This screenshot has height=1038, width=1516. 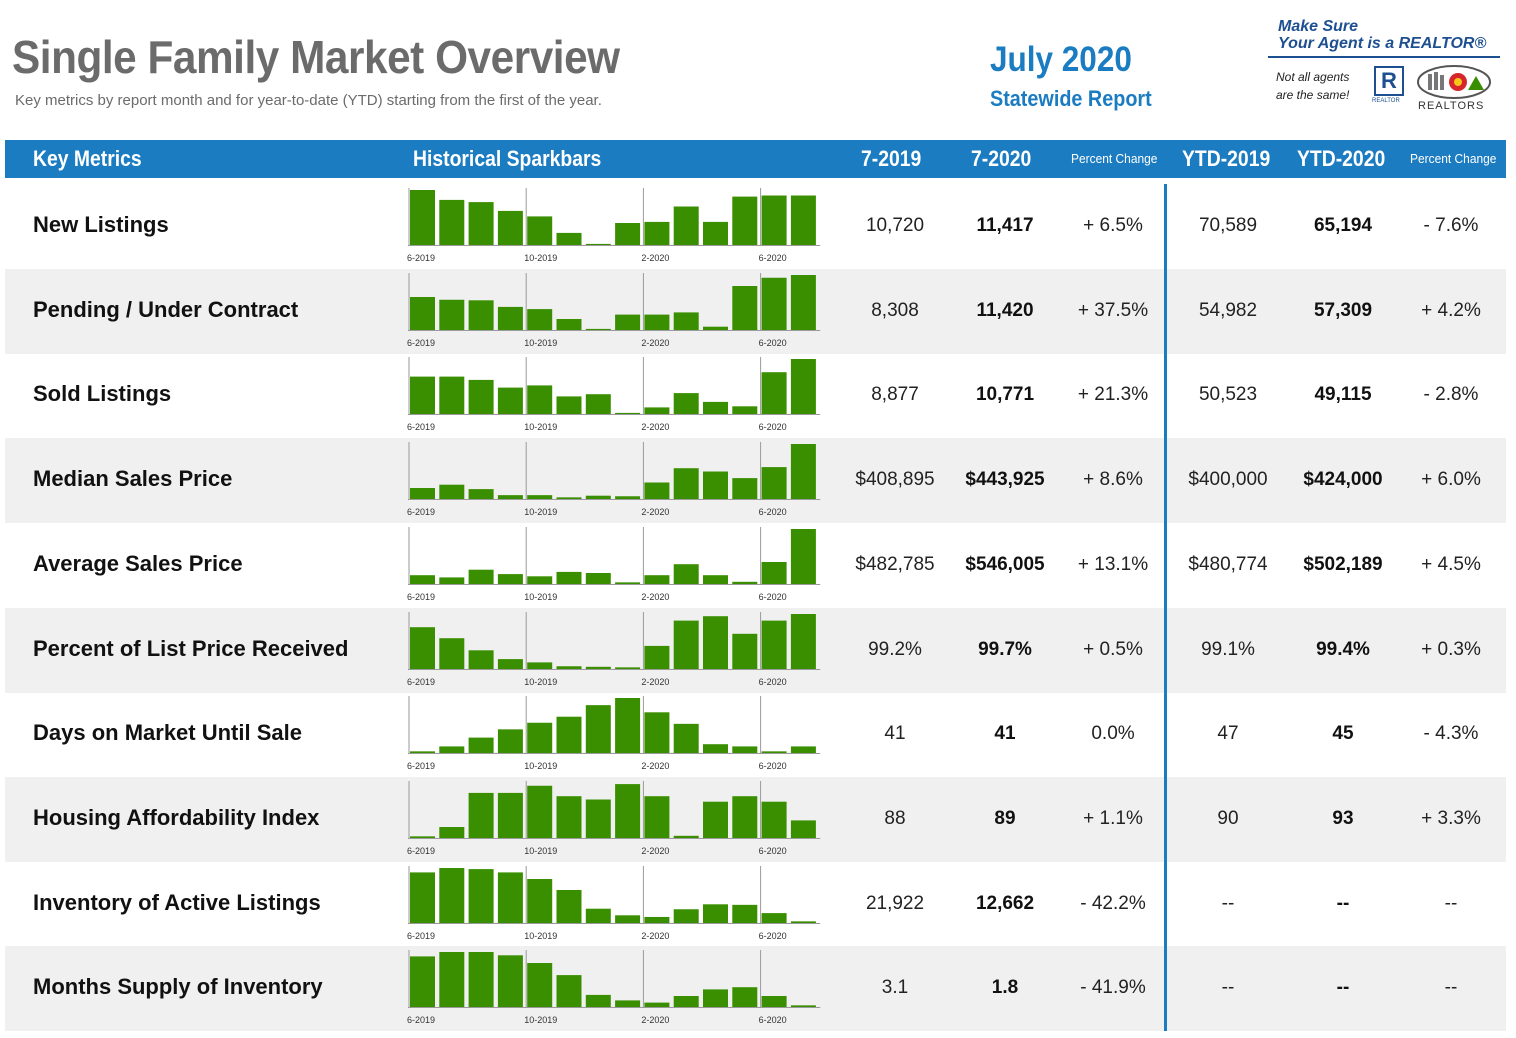 What do you see at coordinates (895, 818) in the screenshot?
I see `value-month-2019: 88` at bounding box center [895, 818].